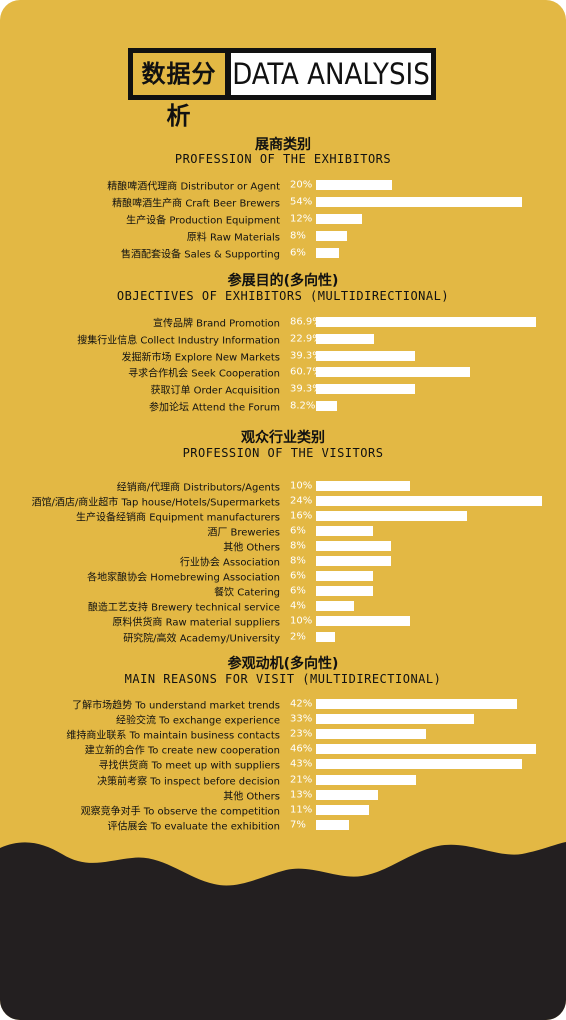 This screenshot has height=1020, width=566. What do you see at coordinates (301, 202) in the screenshot?
I see `value-label: 54%` at bounding box center [301, 202].